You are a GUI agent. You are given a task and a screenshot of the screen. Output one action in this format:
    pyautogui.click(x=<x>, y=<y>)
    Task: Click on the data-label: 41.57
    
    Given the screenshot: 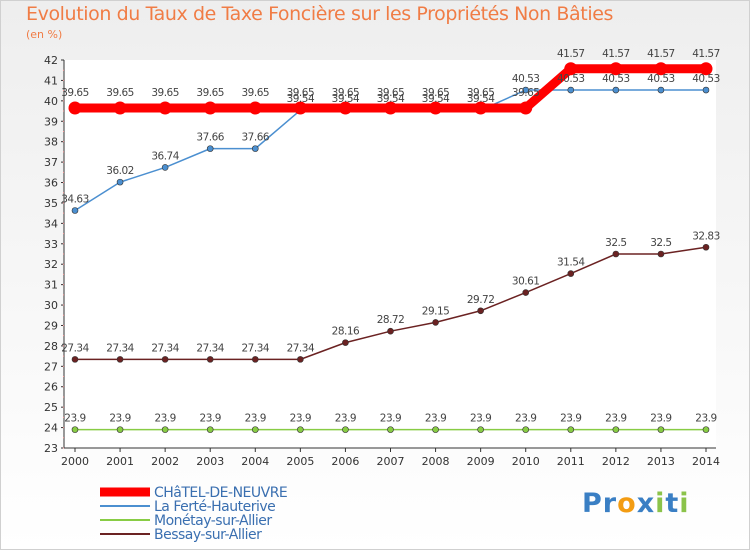 What is the action you would take?
    pyautogui.click(x=571, y=54)
    